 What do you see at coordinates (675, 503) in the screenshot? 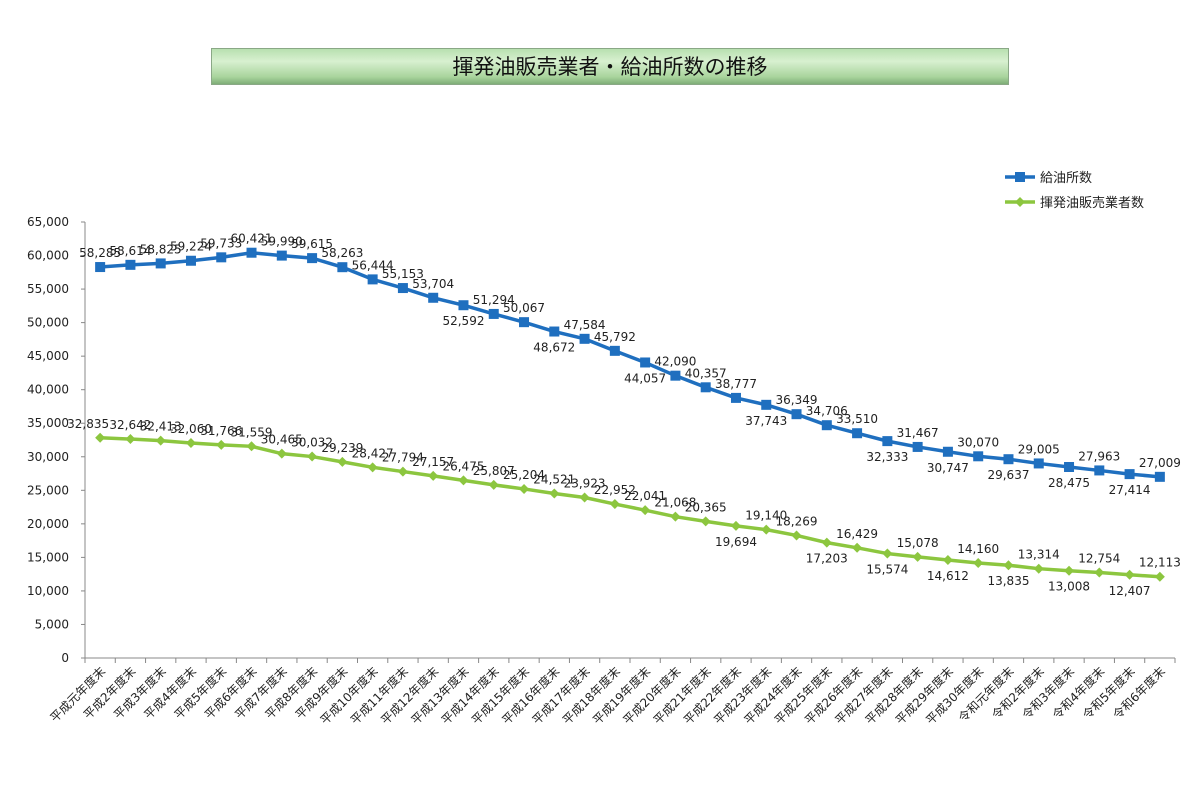
I see `data-label: 21,068` at bounding box center [675, 503].